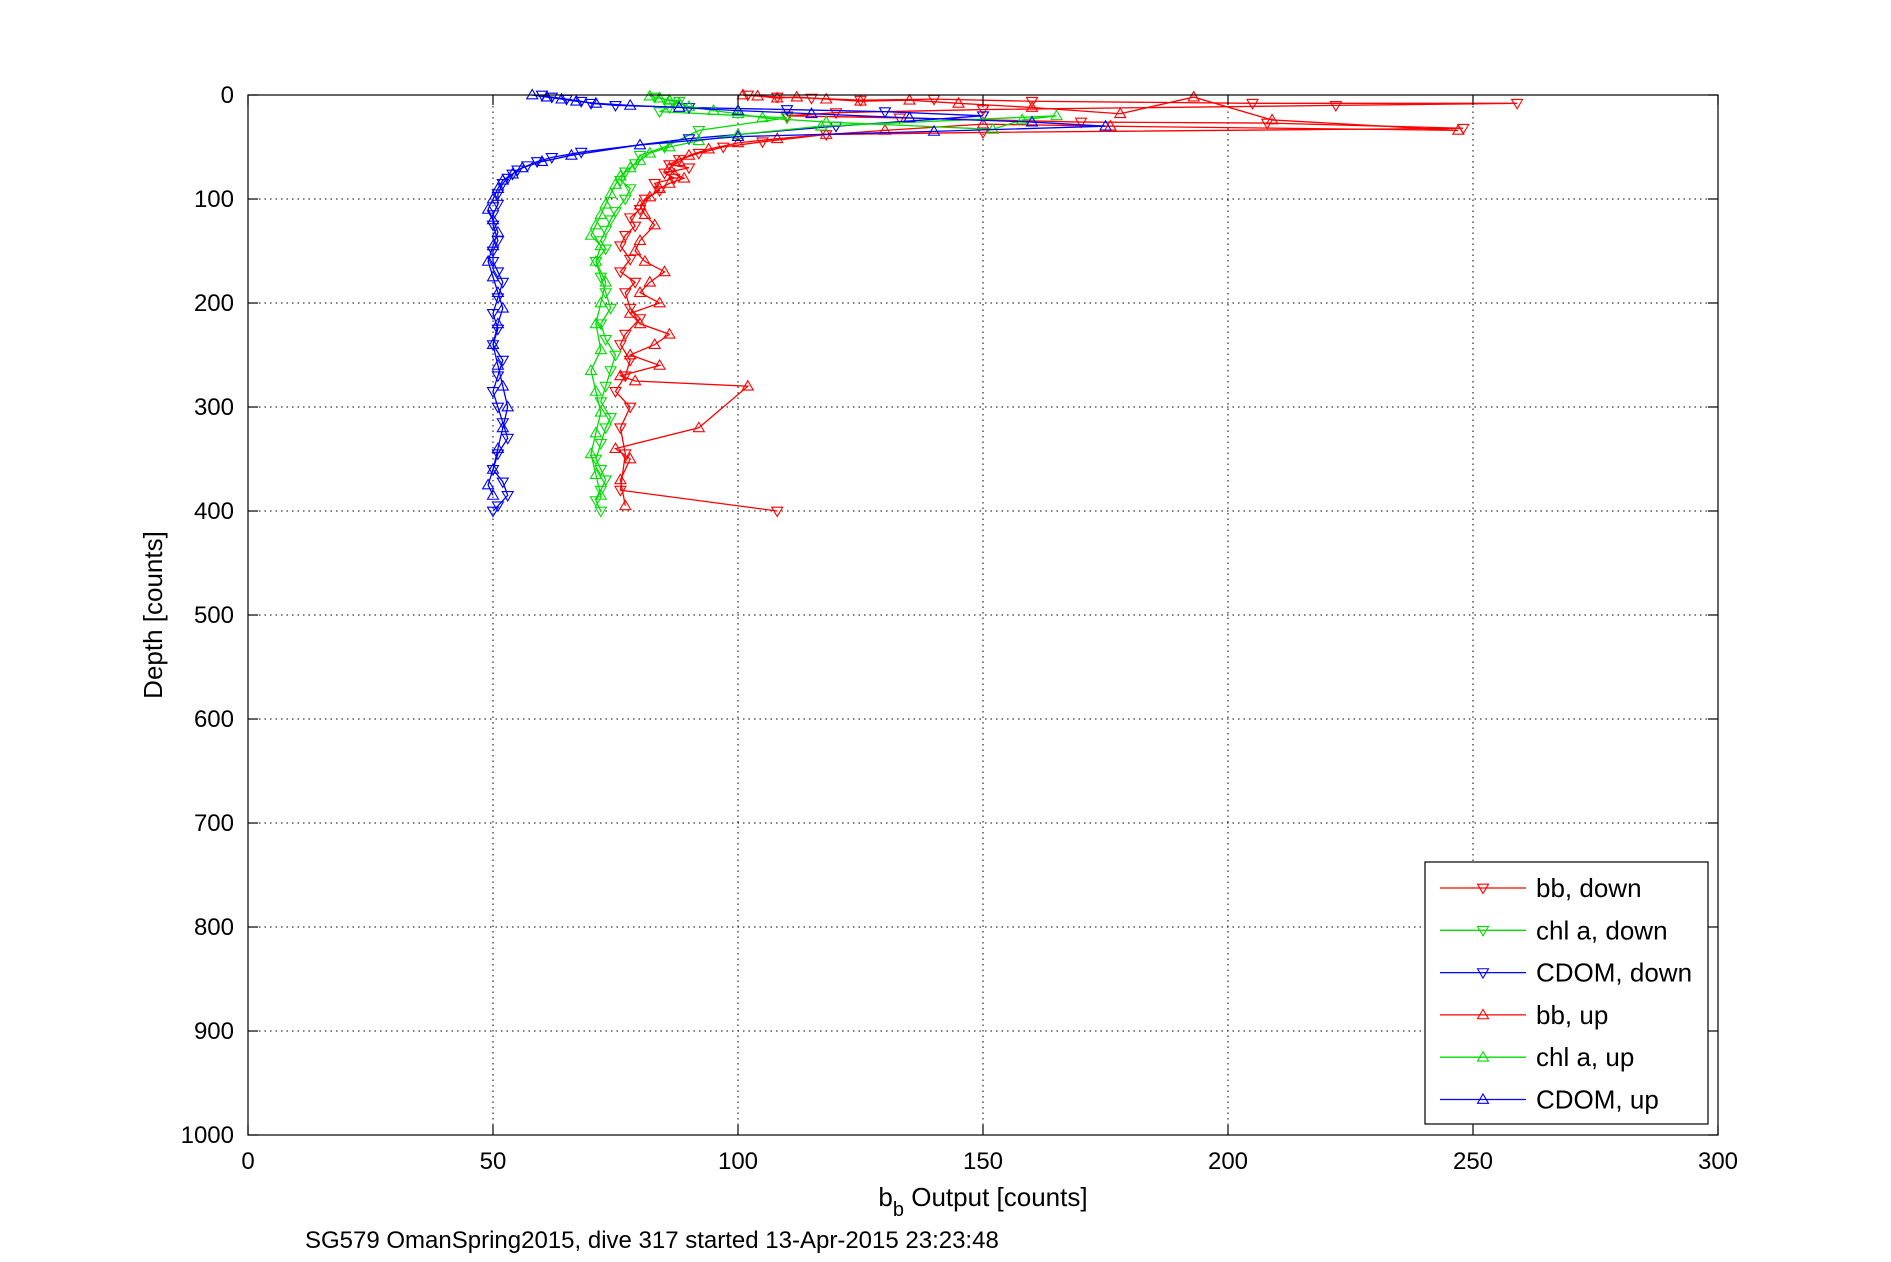 The image size is (1891, 1262). Describe the element at coordinates (885, 1197) in the screenshot. I see `x-axis-label-main: b` at that location.